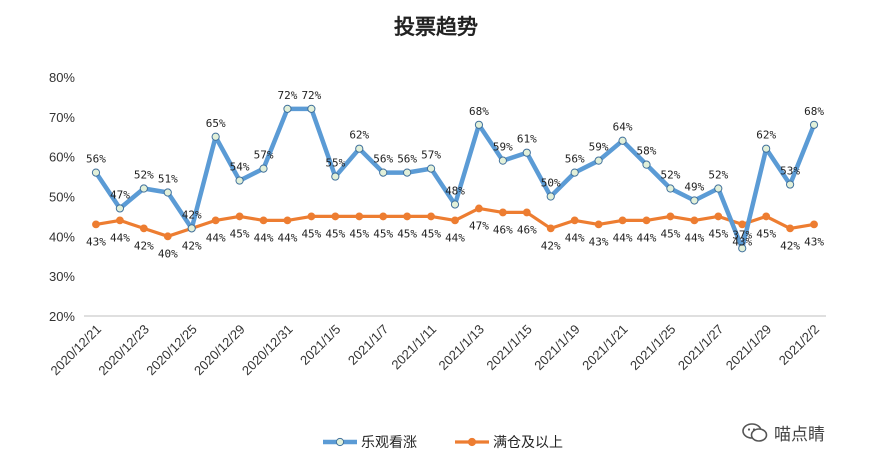 This screenshot has width=871, height=472. Describe the element at coordinates (62, 77) in the screenshot. I see `y-tick-label: 80%` at that location.